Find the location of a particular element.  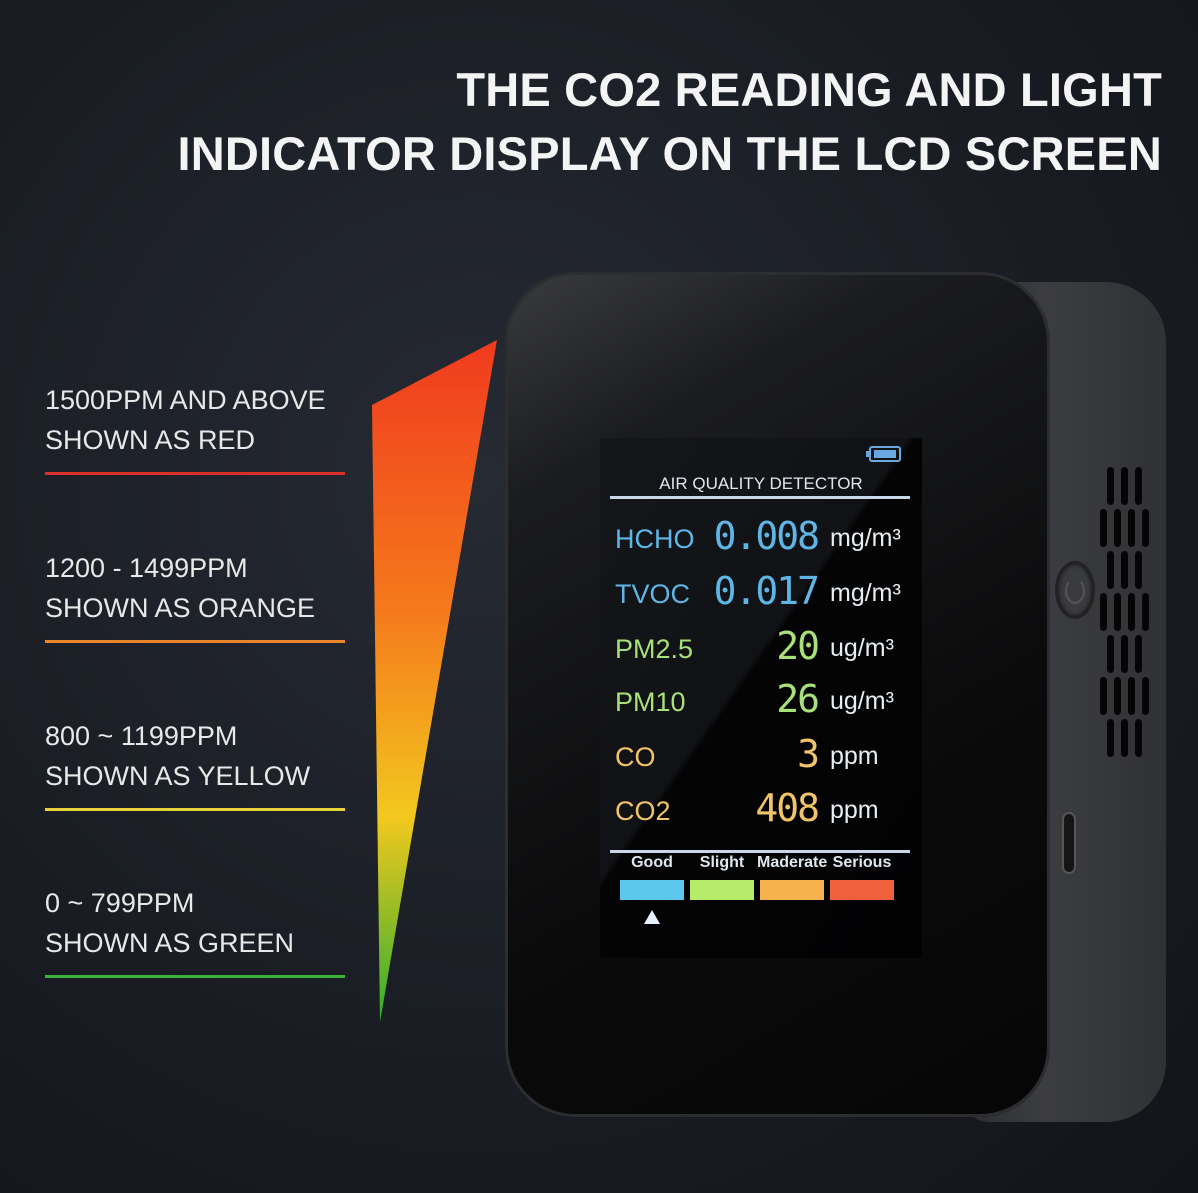

reading-label: CO2 is located at coordinates (643, 811).